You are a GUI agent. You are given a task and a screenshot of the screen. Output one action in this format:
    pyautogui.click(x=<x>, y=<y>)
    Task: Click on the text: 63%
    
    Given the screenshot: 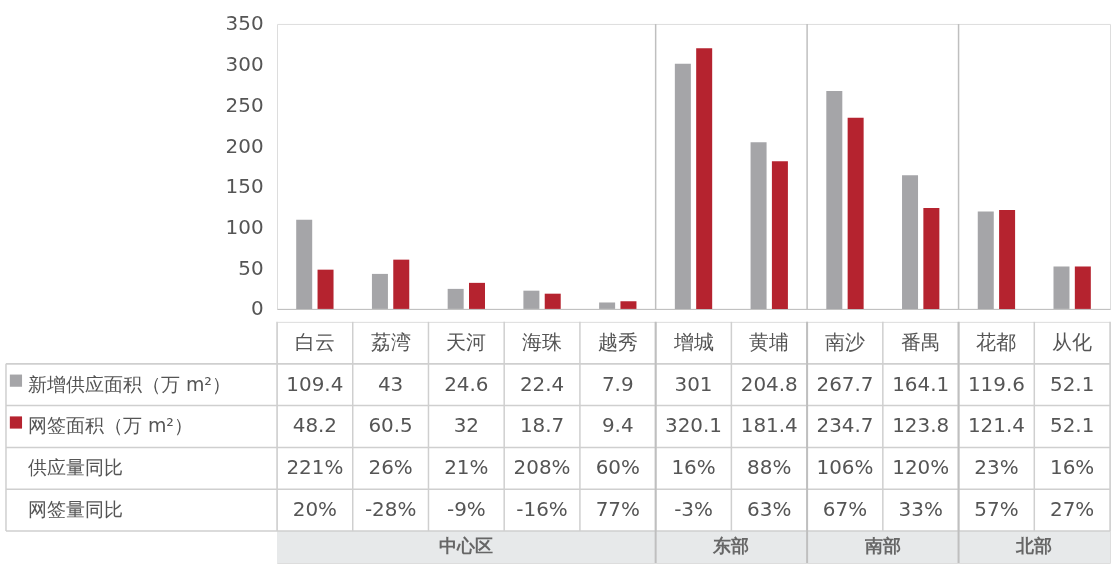 What is the action you would take?
    pyautogui.click(x=769, y=510)
    